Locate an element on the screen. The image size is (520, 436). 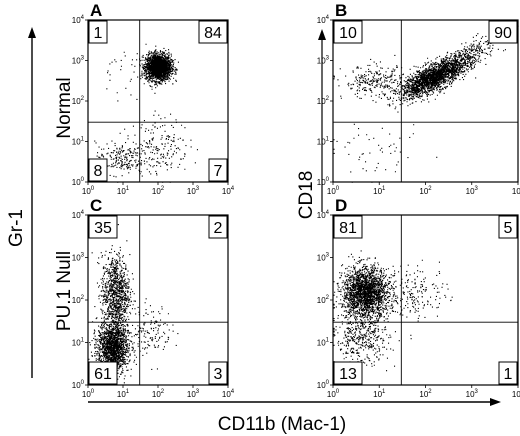
quadrant-label-lower-right: 1 is located at coordinates (508, 373).